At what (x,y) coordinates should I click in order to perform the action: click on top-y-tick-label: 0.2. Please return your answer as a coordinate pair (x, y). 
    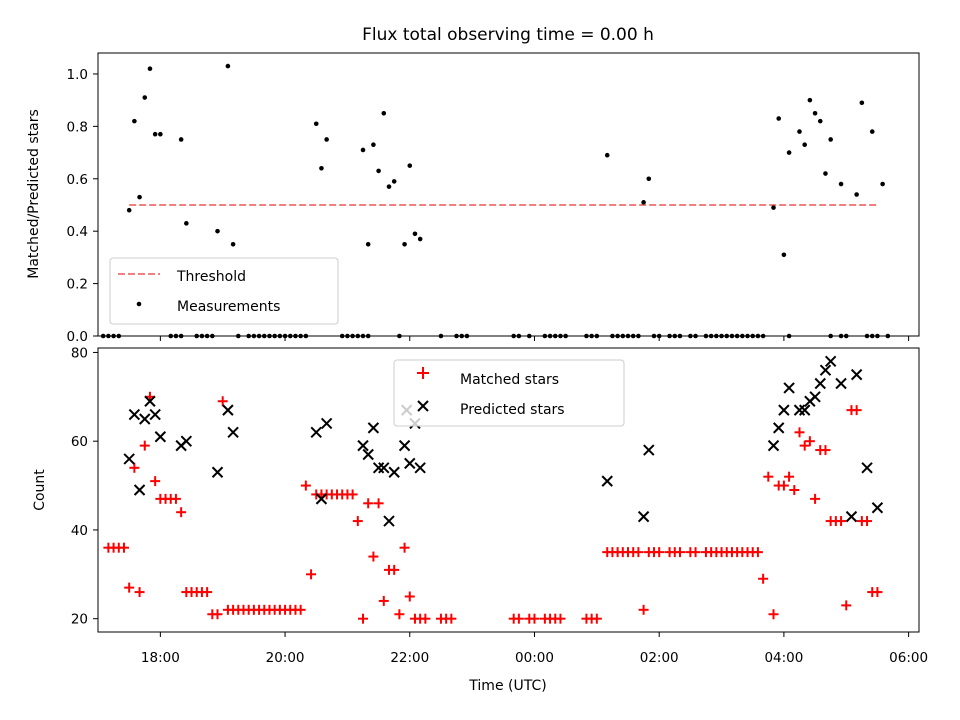
    Looking at the image, I should click on (77, 285).